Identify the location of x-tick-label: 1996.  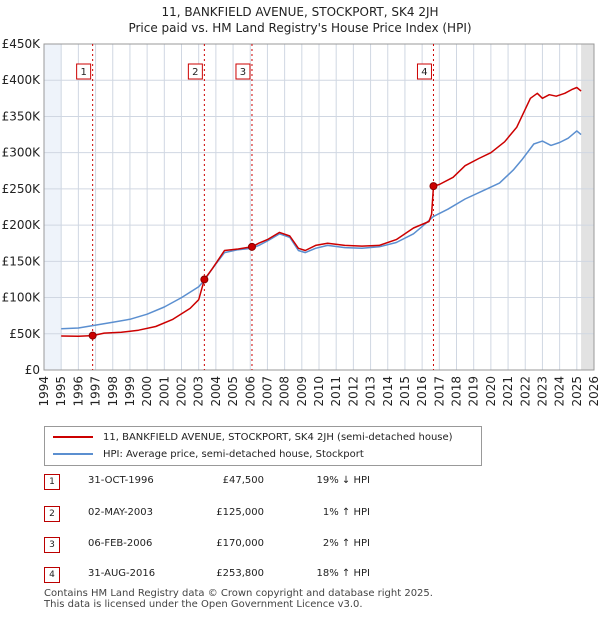
(78, 391).